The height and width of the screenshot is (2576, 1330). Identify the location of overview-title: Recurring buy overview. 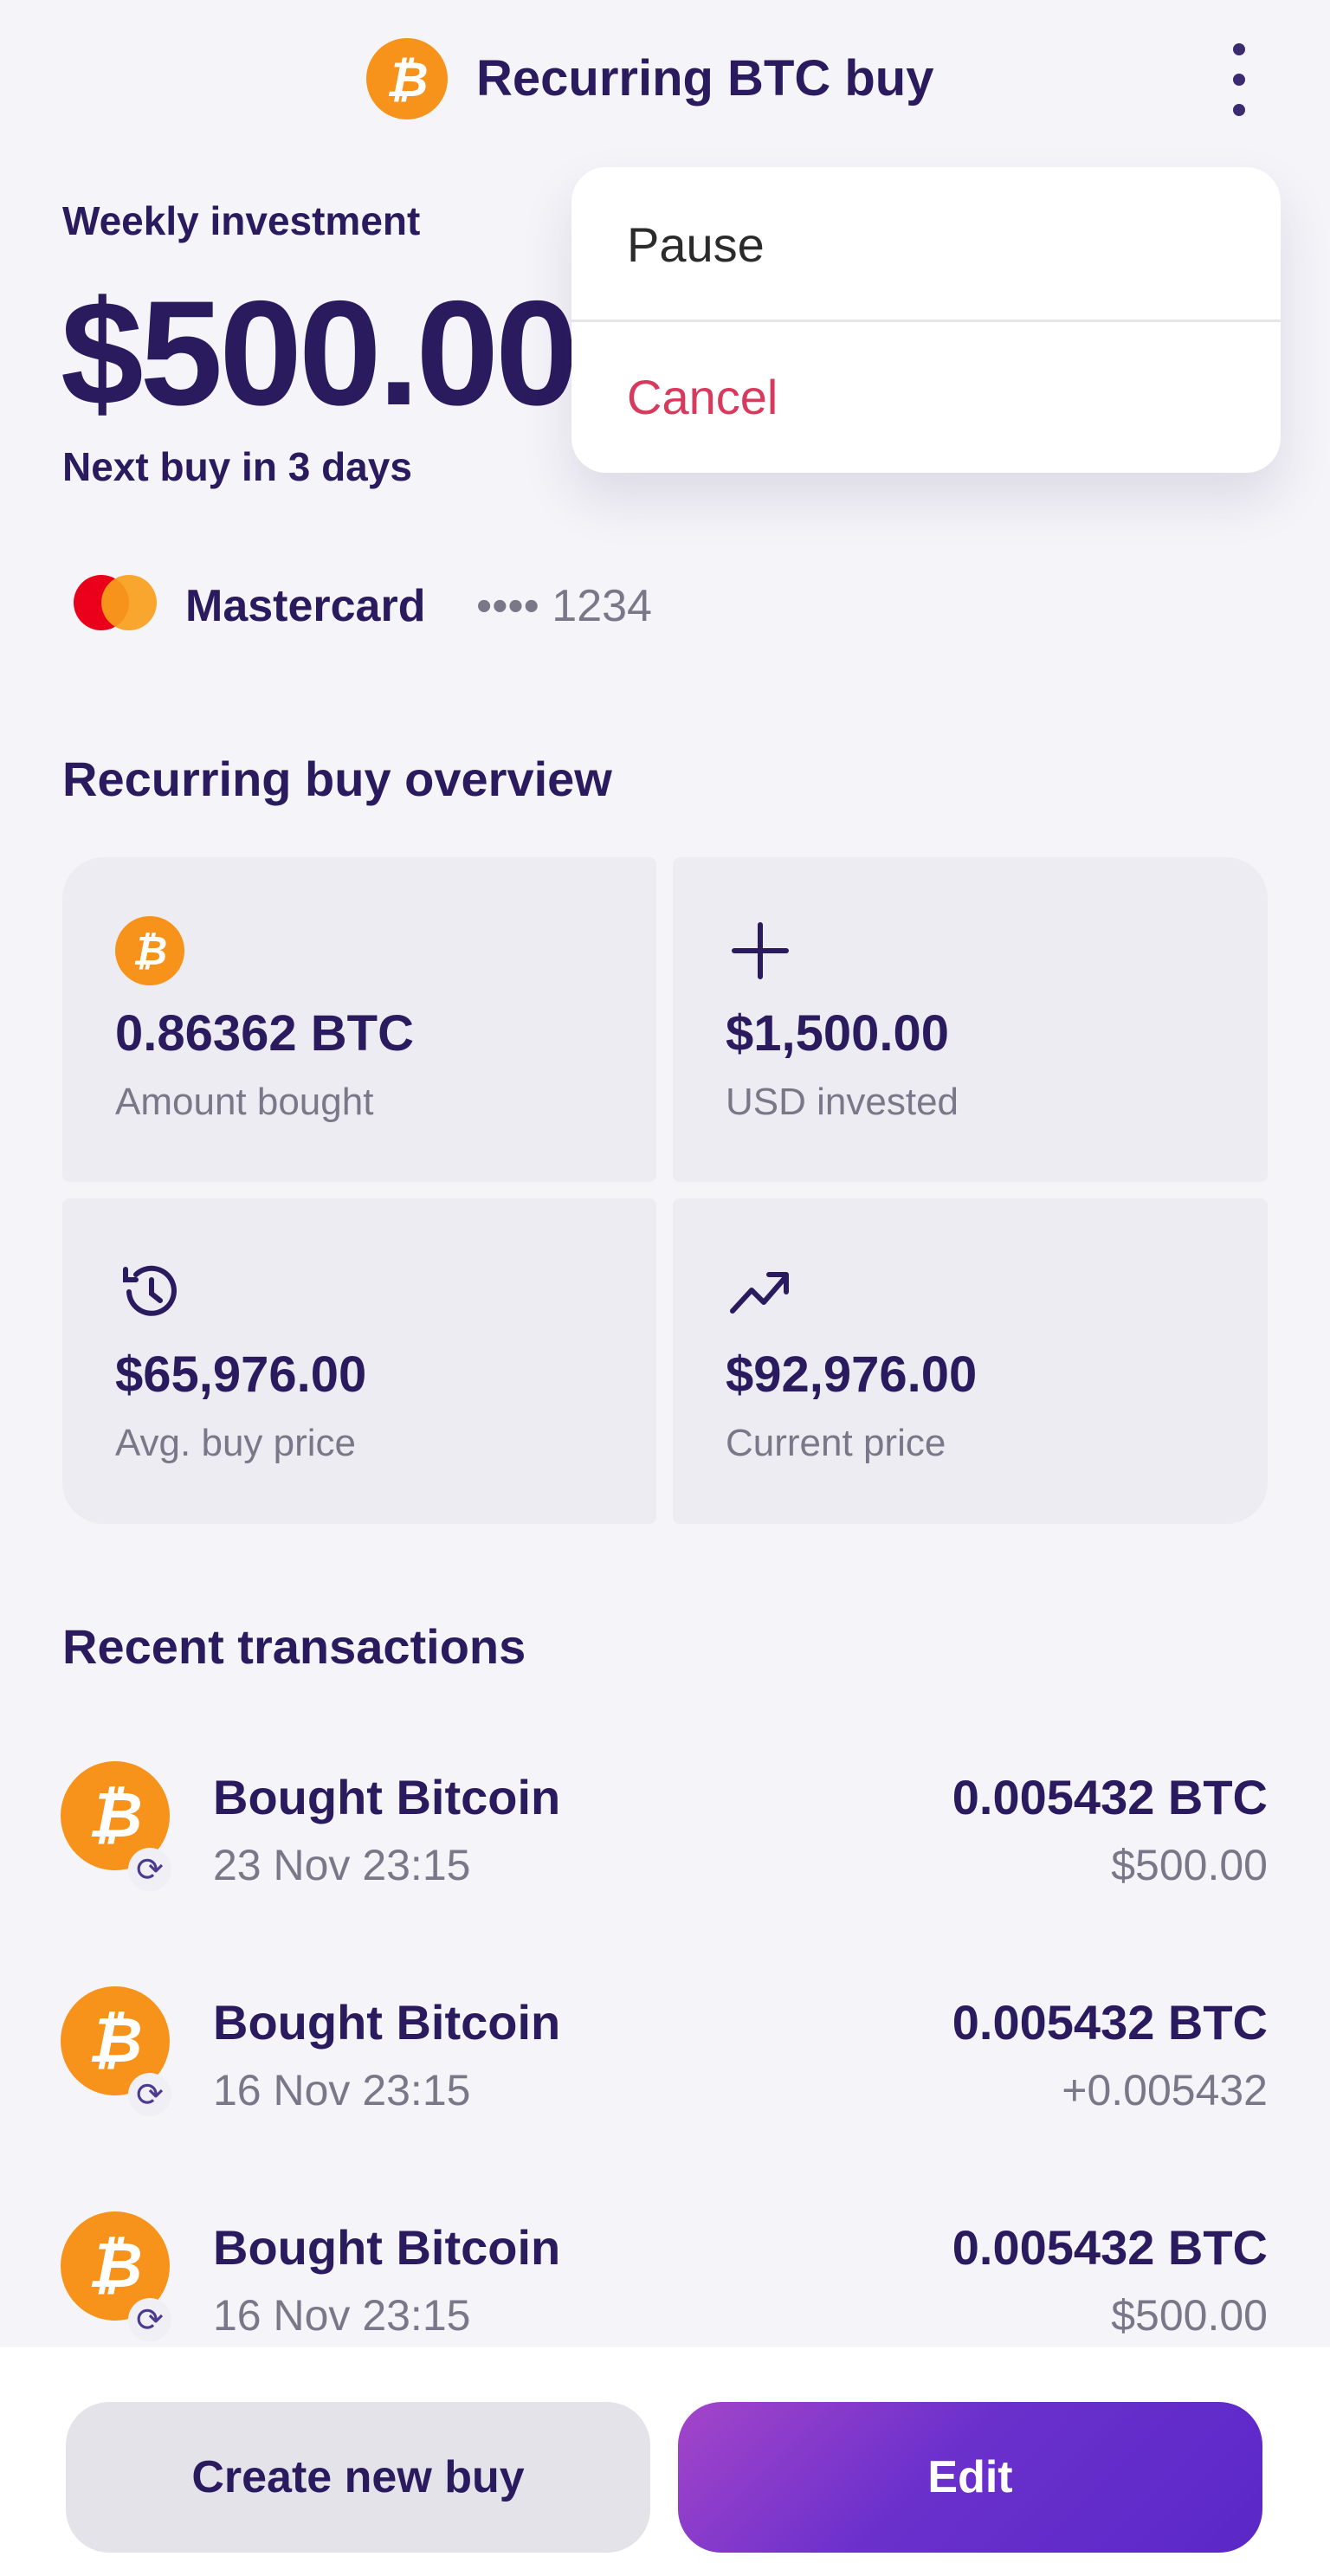
(337, 779).